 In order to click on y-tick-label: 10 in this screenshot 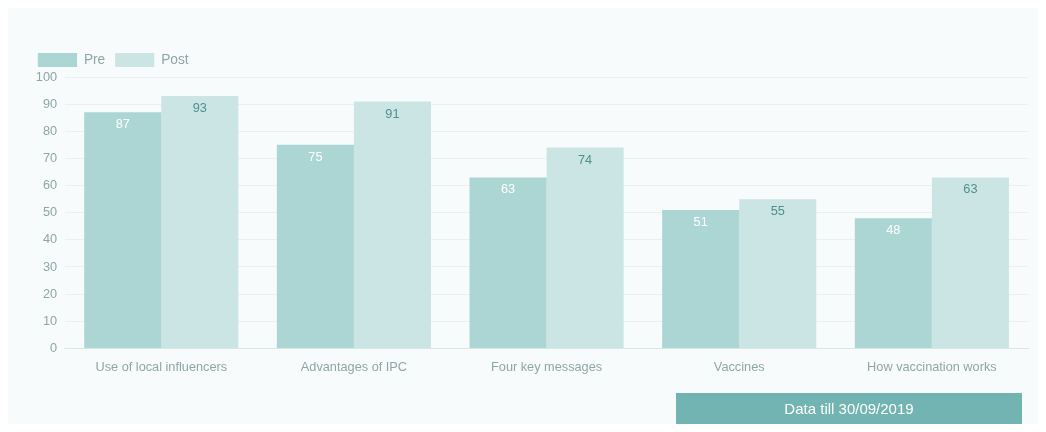, I will do `click(50, 320)`.